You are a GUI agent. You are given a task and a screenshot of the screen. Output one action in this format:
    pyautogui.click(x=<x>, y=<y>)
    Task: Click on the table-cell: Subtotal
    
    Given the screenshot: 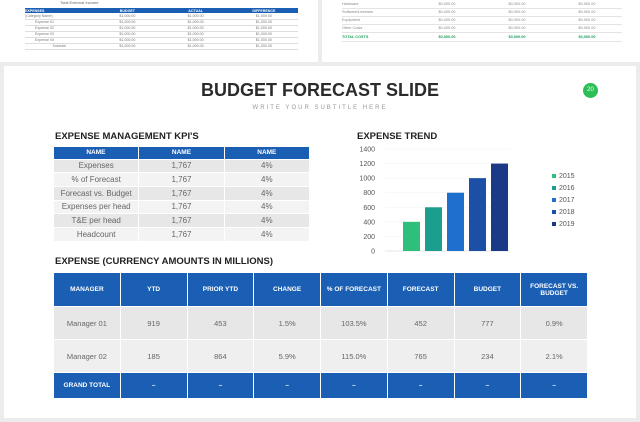 What is the action you would take?
    pyautogui.click(x=59, y=46)
    